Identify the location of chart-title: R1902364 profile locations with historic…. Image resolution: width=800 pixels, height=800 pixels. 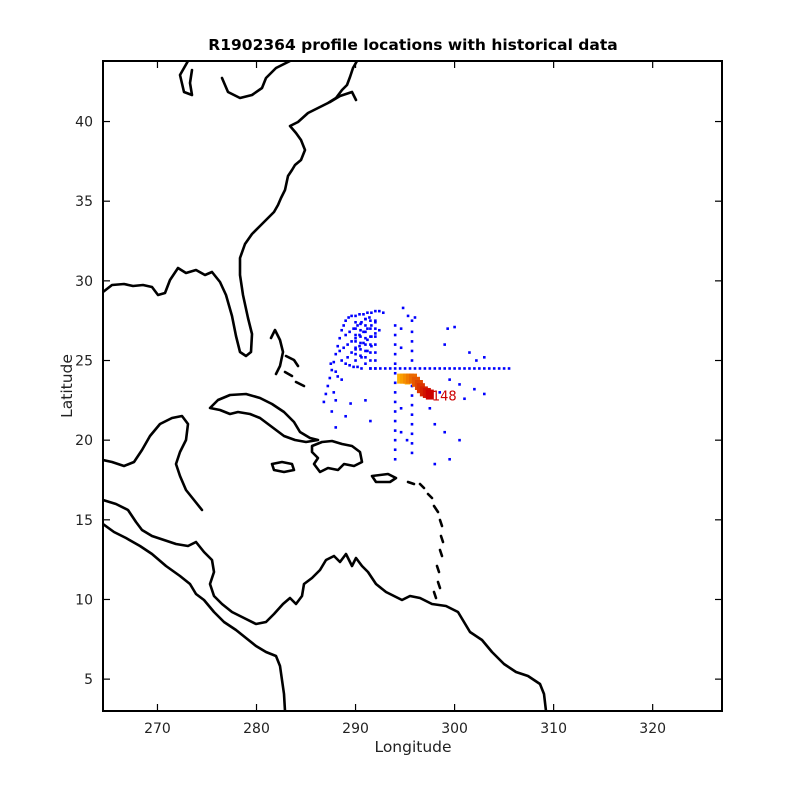
(412, 45).